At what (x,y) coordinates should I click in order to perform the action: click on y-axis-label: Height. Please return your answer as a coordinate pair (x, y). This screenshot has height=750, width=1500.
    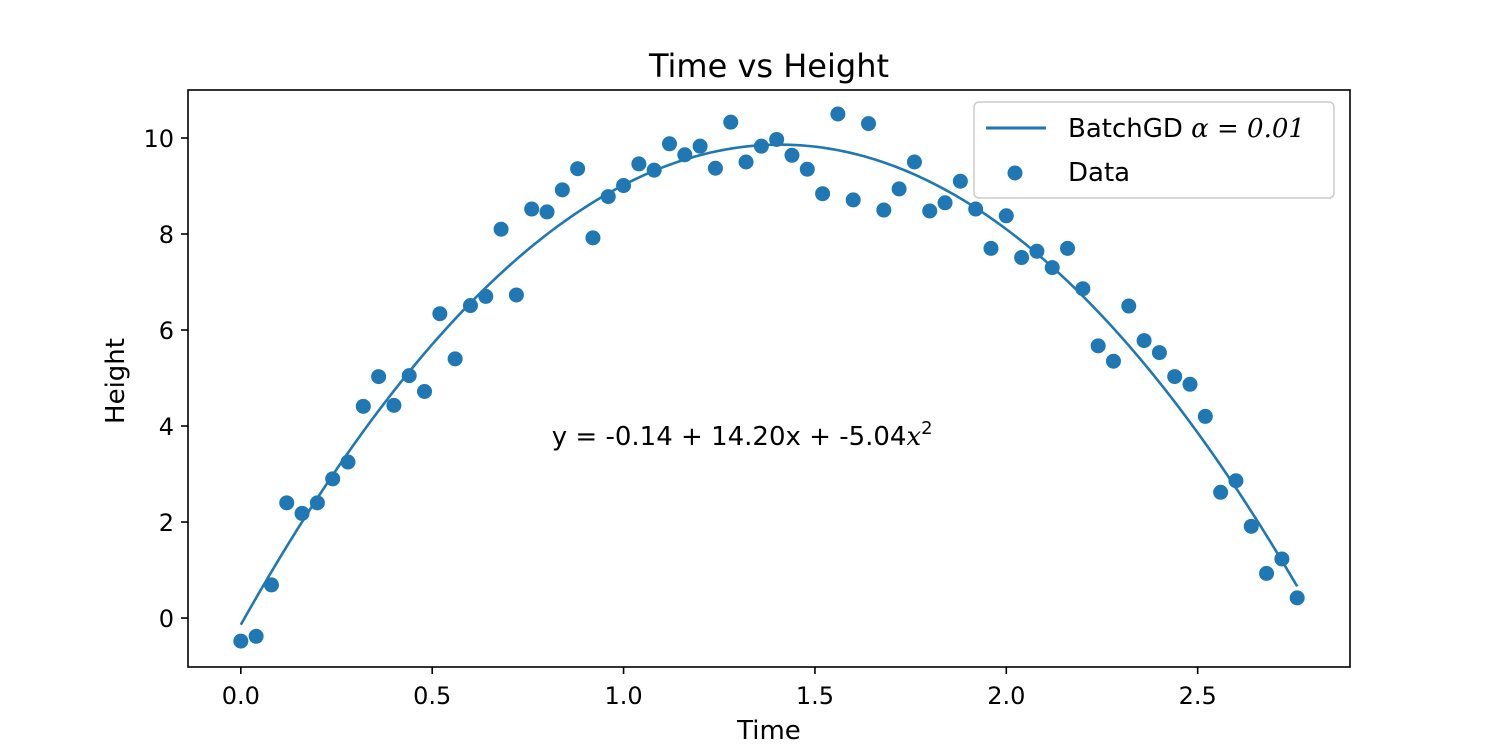
    Looking at the image, I should click on (116, 381).